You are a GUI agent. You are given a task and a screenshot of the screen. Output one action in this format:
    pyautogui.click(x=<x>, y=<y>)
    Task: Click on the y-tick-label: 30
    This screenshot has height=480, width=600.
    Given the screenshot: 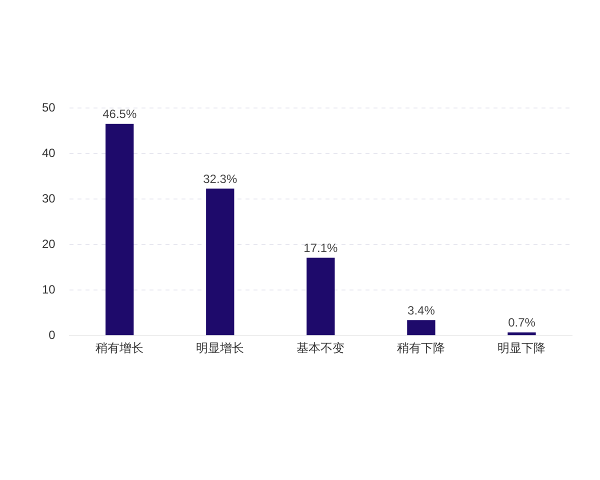 What is the action you would take?
    pyautogui.click(x=49, y=198)
    